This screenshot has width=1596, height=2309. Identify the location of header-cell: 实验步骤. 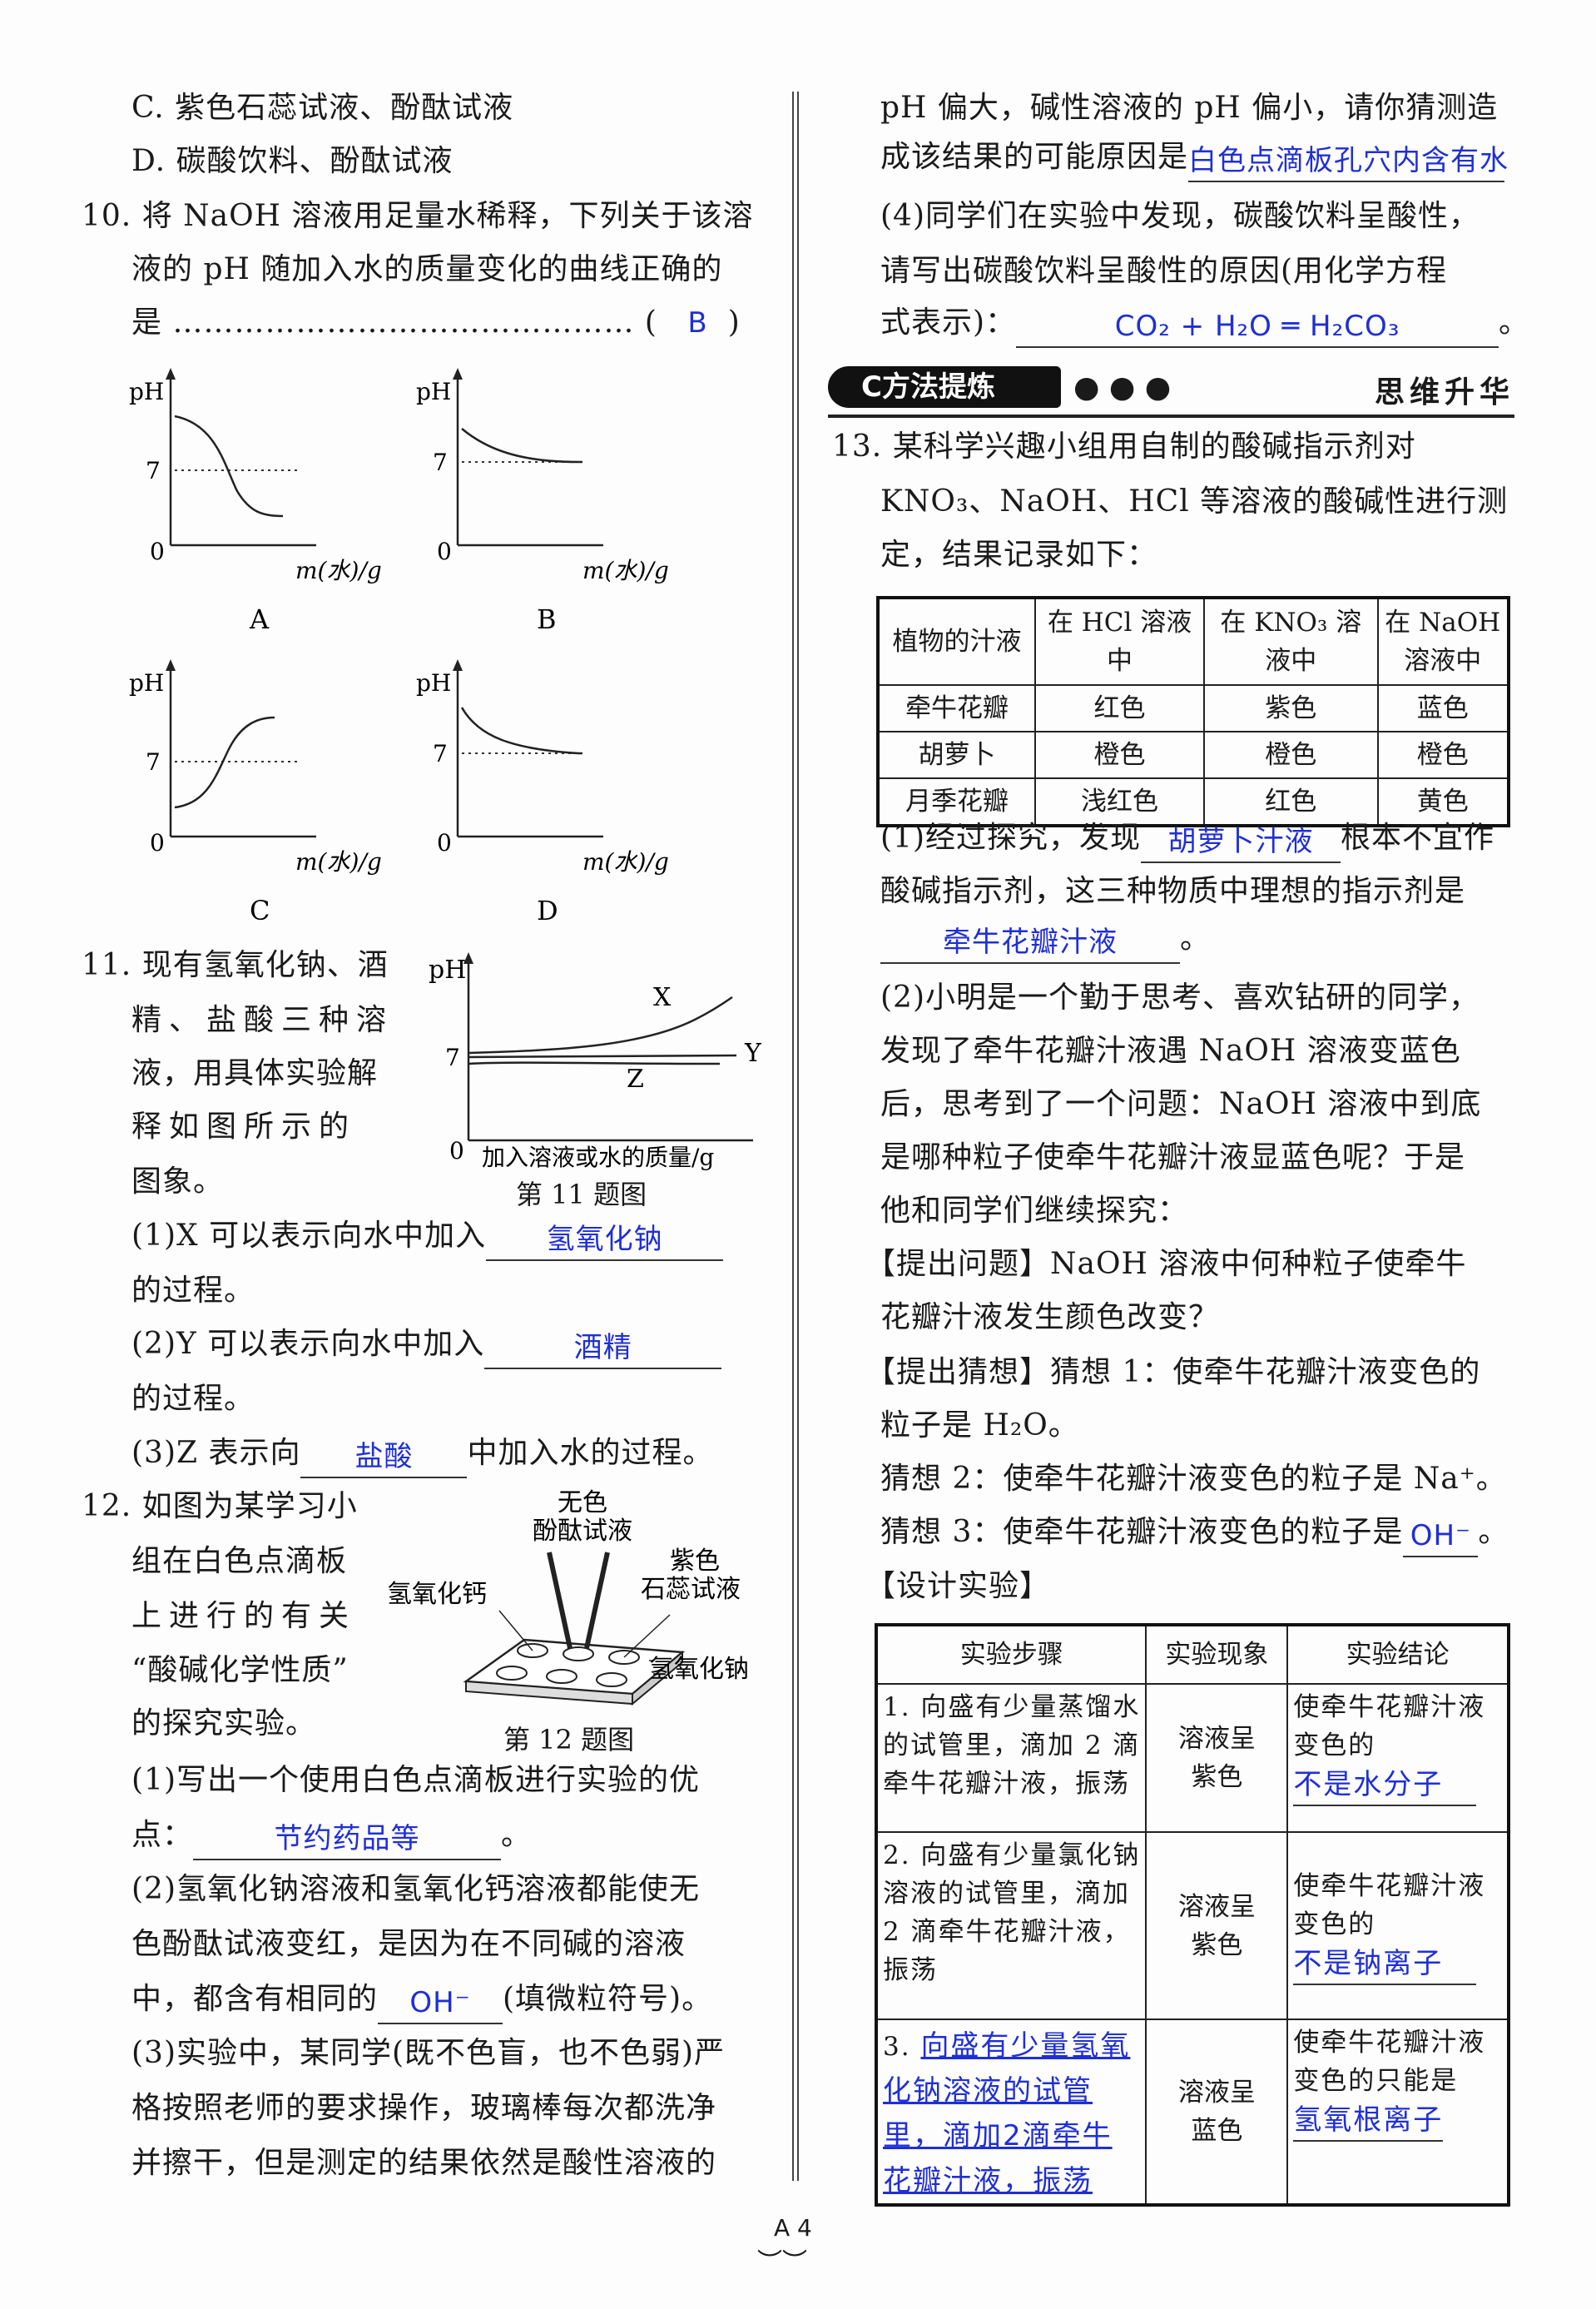
(1011, 1655).